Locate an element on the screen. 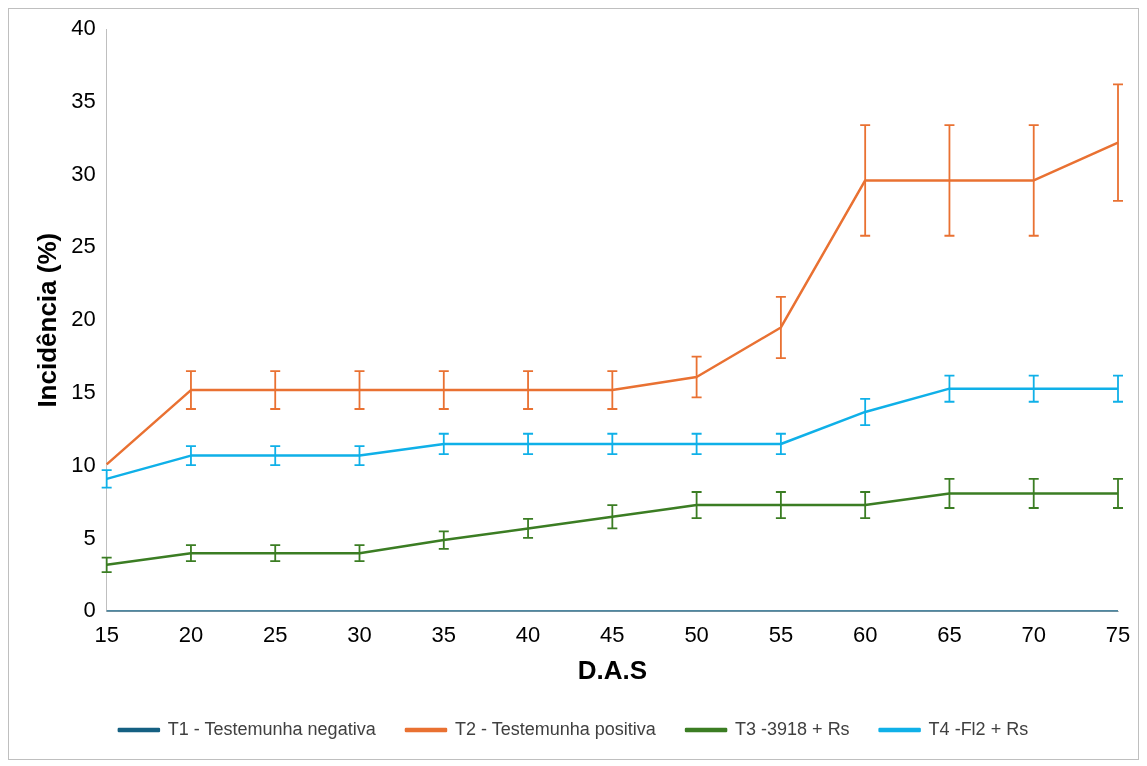  y-tick-label: 20 is located at coordinates (83, 319).